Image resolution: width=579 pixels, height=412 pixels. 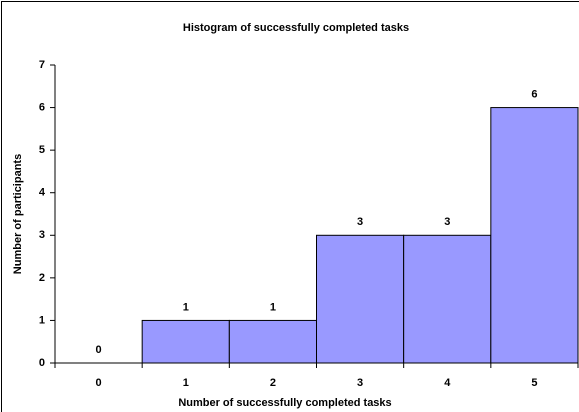 I want to click on y-tick-label: 6, so click(x=42, y=107).